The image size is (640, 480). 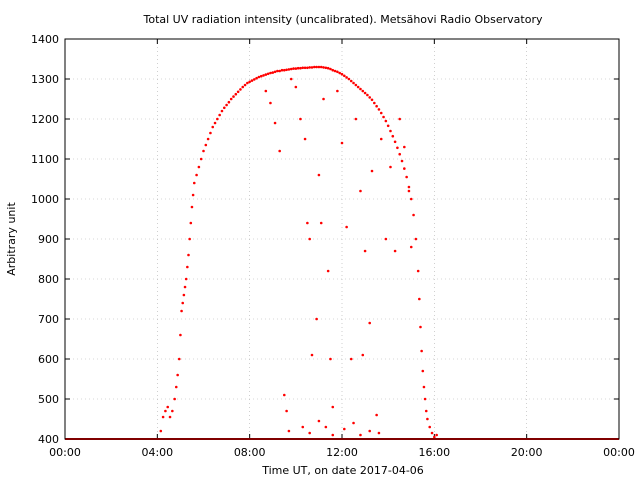 I want to click on y-tick-label: 800, so click(x=48, y=279).